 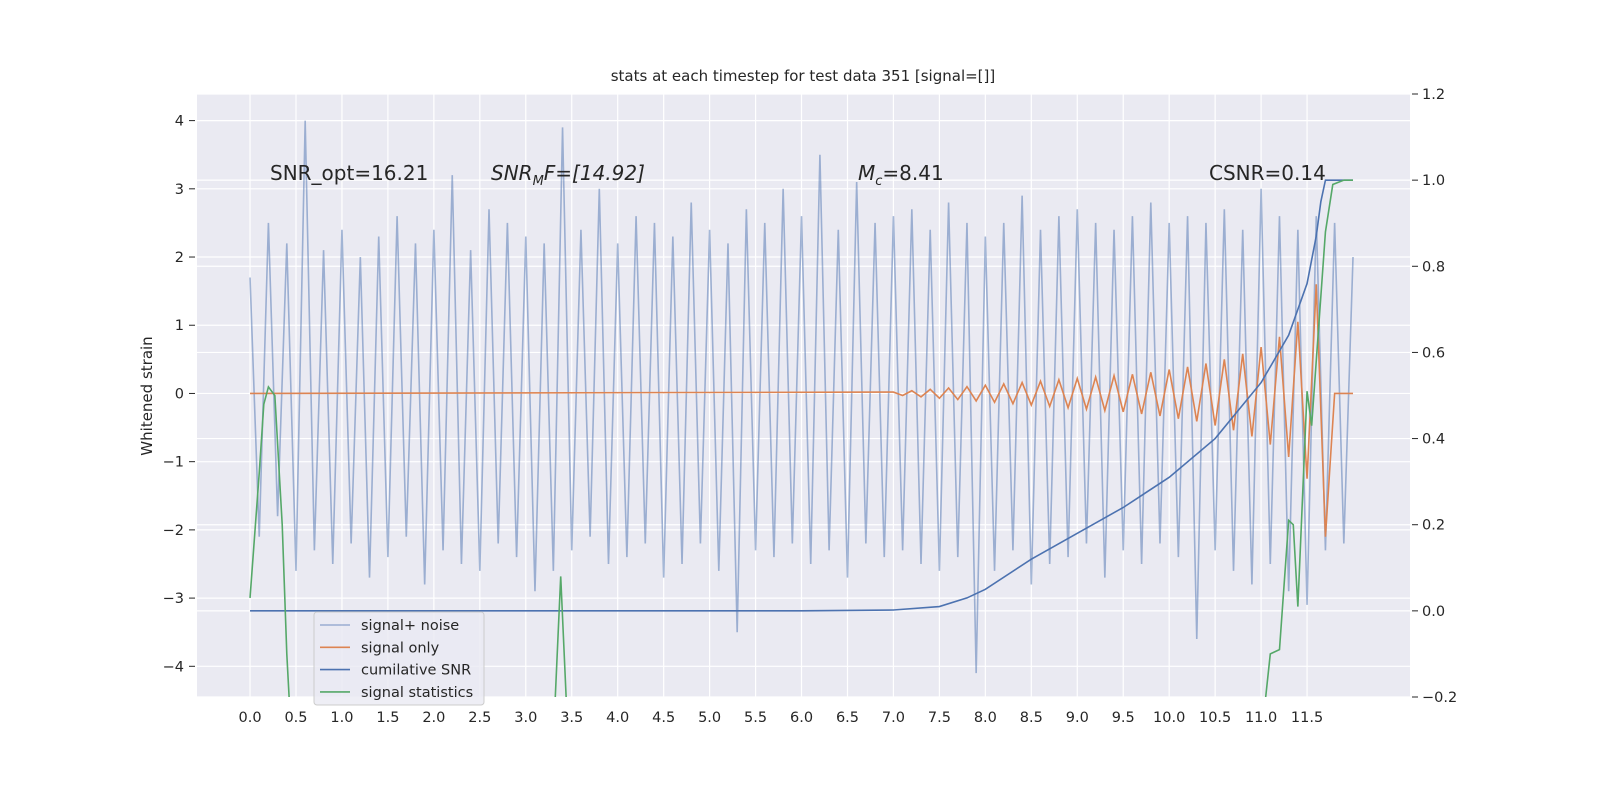 I want to click on annotation-part: SNR, so click(x=512, y=173).